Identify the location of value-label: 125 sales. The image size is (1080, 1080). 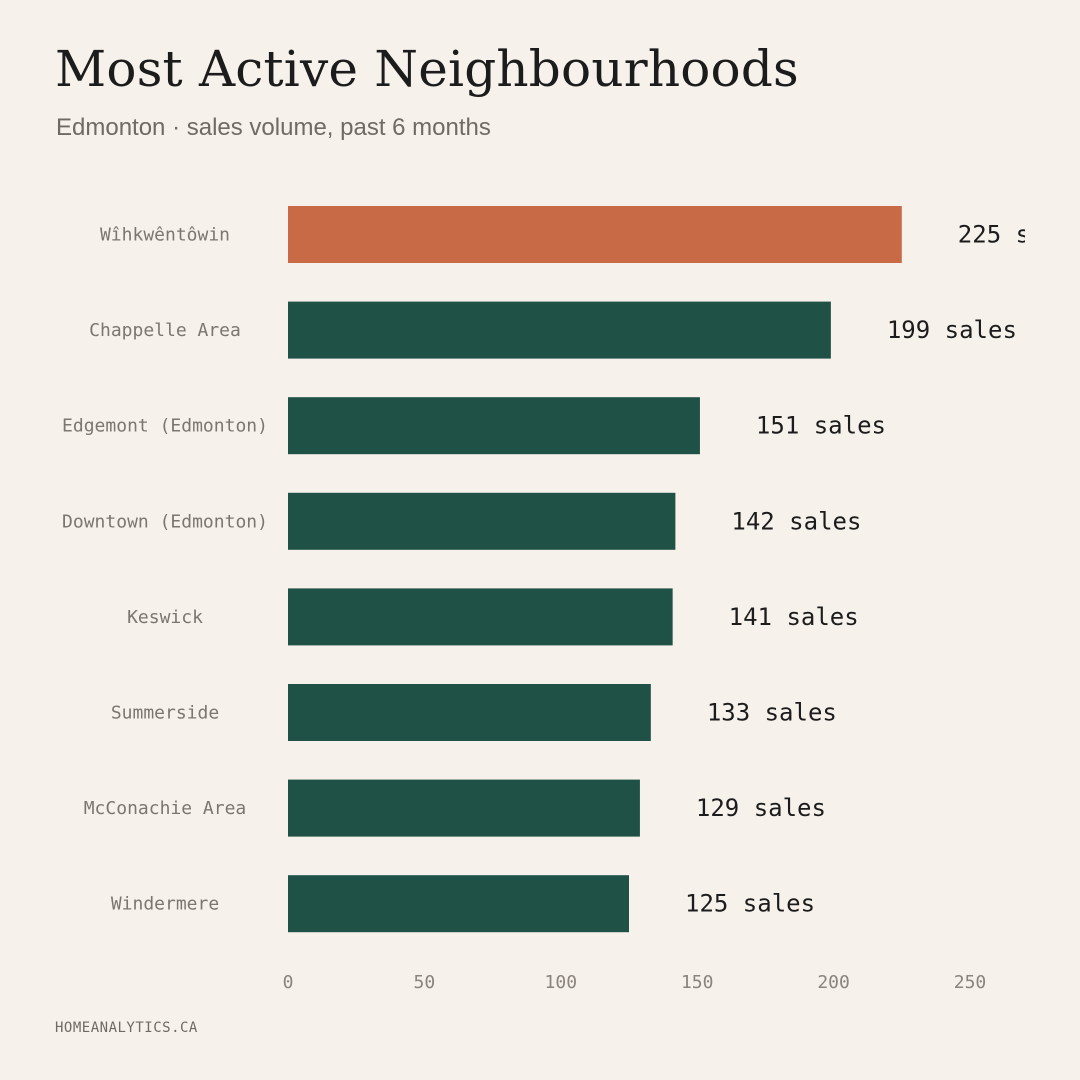
(750, 904).